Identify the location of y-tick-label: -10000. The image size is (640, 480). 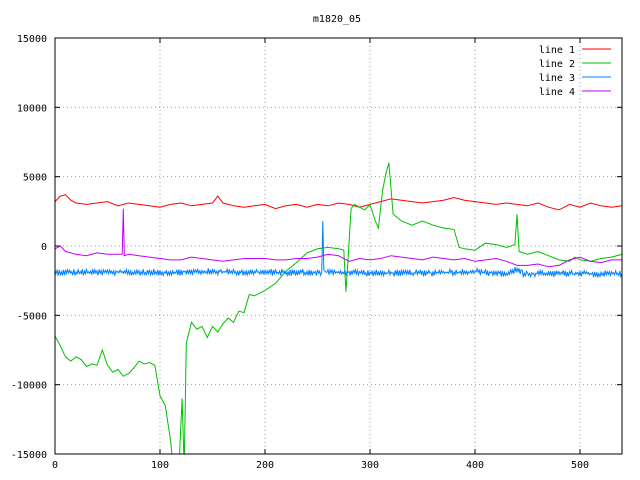
(29, 386).